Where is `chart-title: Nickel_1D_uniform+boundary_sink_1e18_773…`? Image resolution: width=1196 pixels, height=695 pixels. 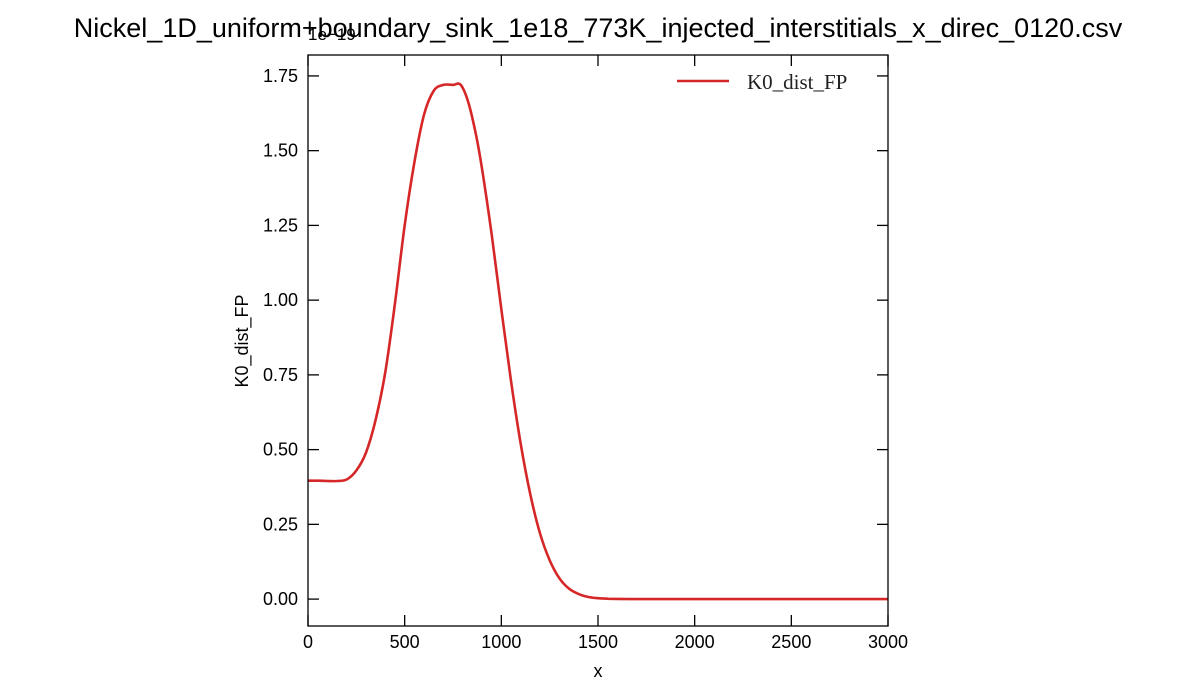 chart-title: Nickel_1D_uniform+boundary_sink_1e18_773… is located at coordinates (598, 28).